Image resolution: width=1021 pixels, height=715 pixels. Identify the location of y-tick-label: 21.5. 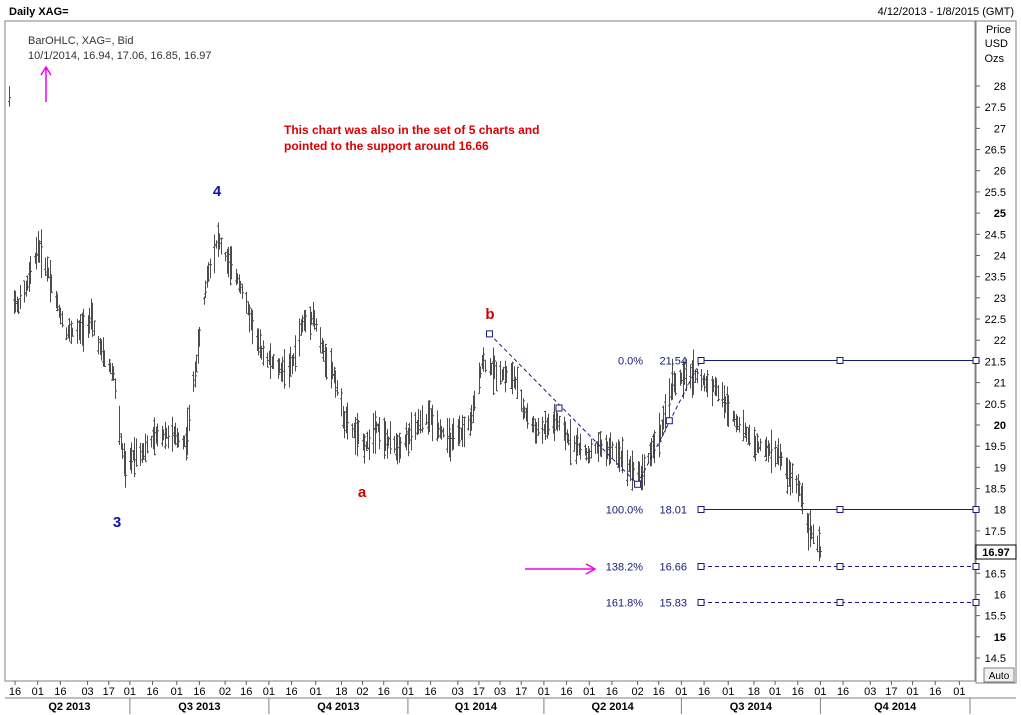
(995, 362).